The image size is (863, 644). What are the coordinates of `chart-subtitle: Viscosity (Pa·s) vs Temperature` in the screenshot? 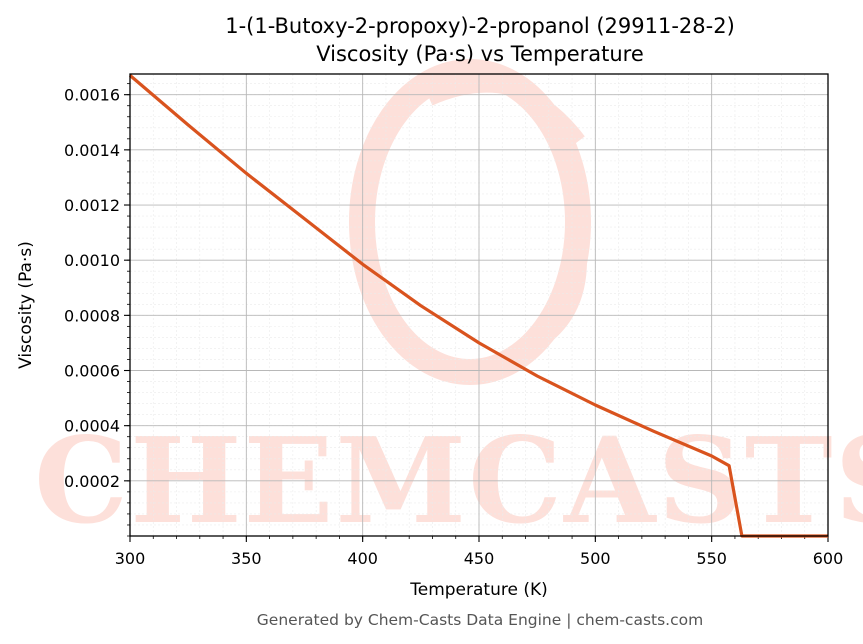 It's located at (480, 54).